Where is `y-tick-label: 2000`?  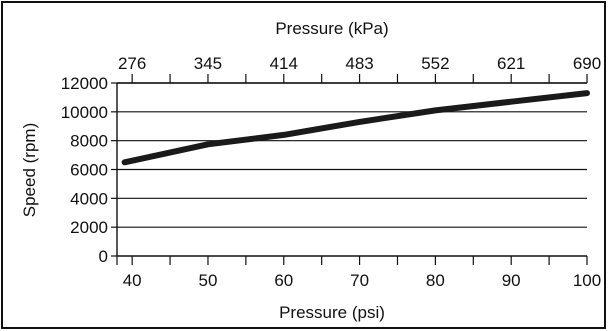 y-tick-label: 2000 is located at coordinates (89, 227).